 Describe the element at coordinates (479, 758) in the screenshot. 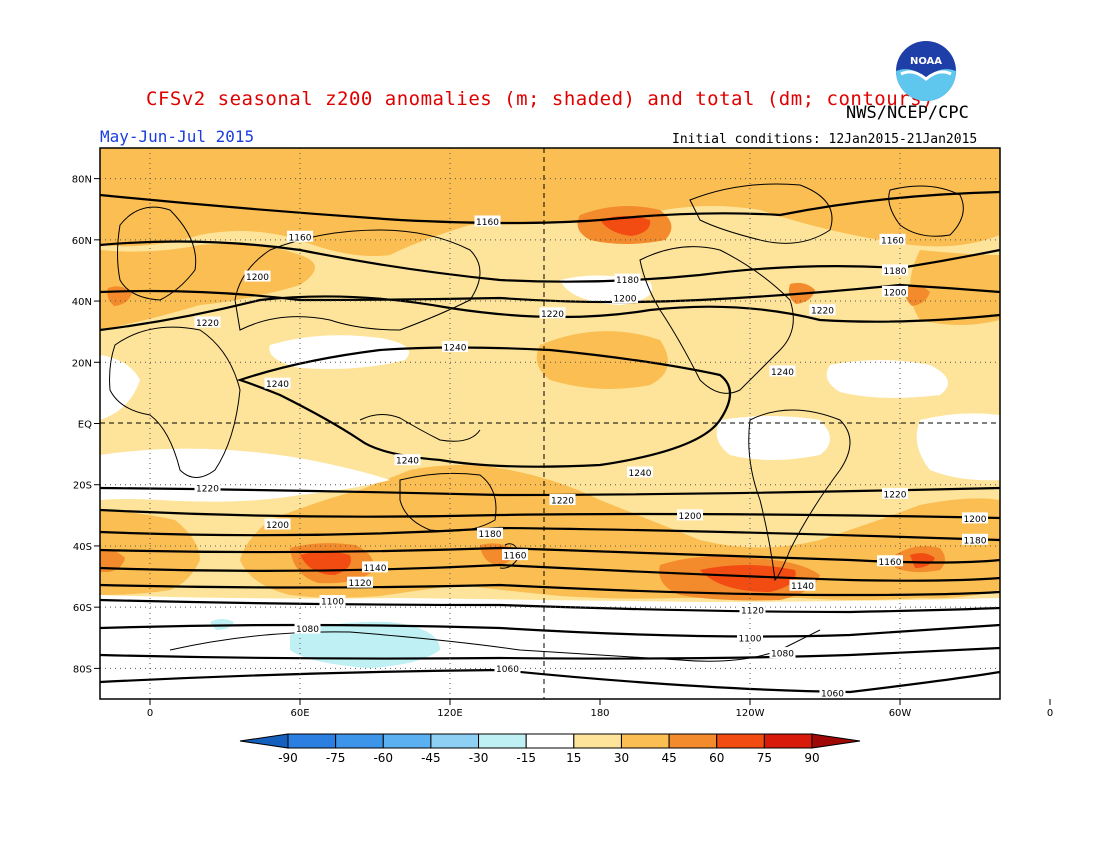

I see `colorbar-label: -30` at that location.